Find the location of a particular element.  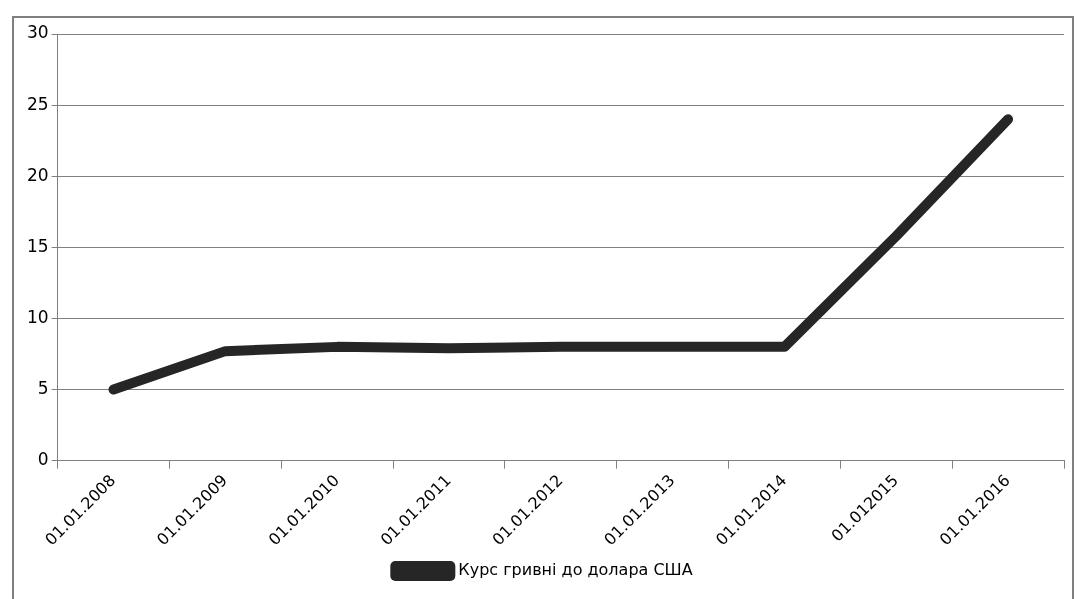

y-tick-label: 5 is located at coordinates (43, 387).